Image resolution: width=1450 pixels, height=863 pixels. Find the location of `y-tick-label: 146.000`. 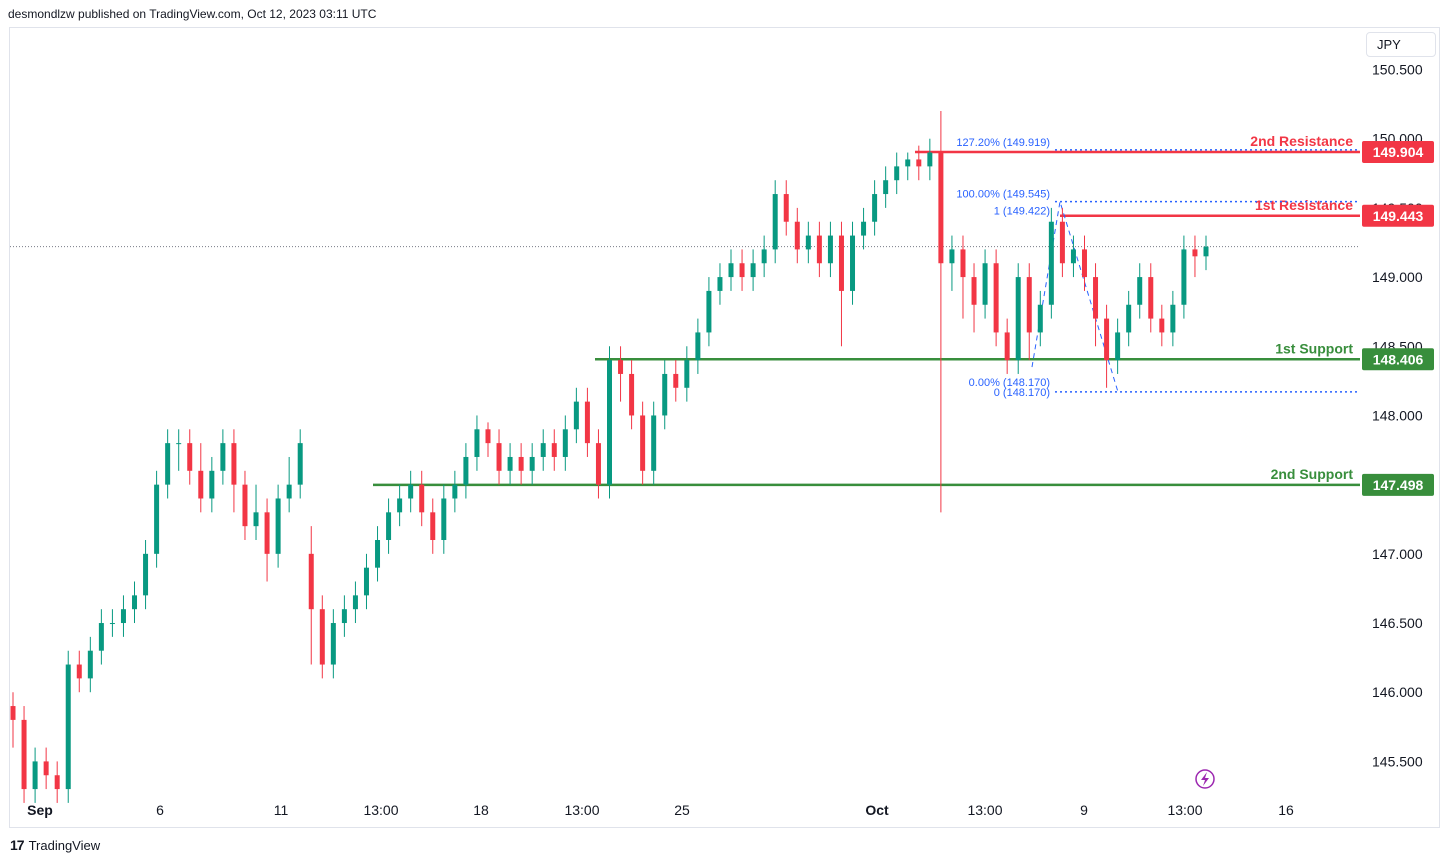

y-tick-label: 146.000 is located at coordinates (1397, 692).